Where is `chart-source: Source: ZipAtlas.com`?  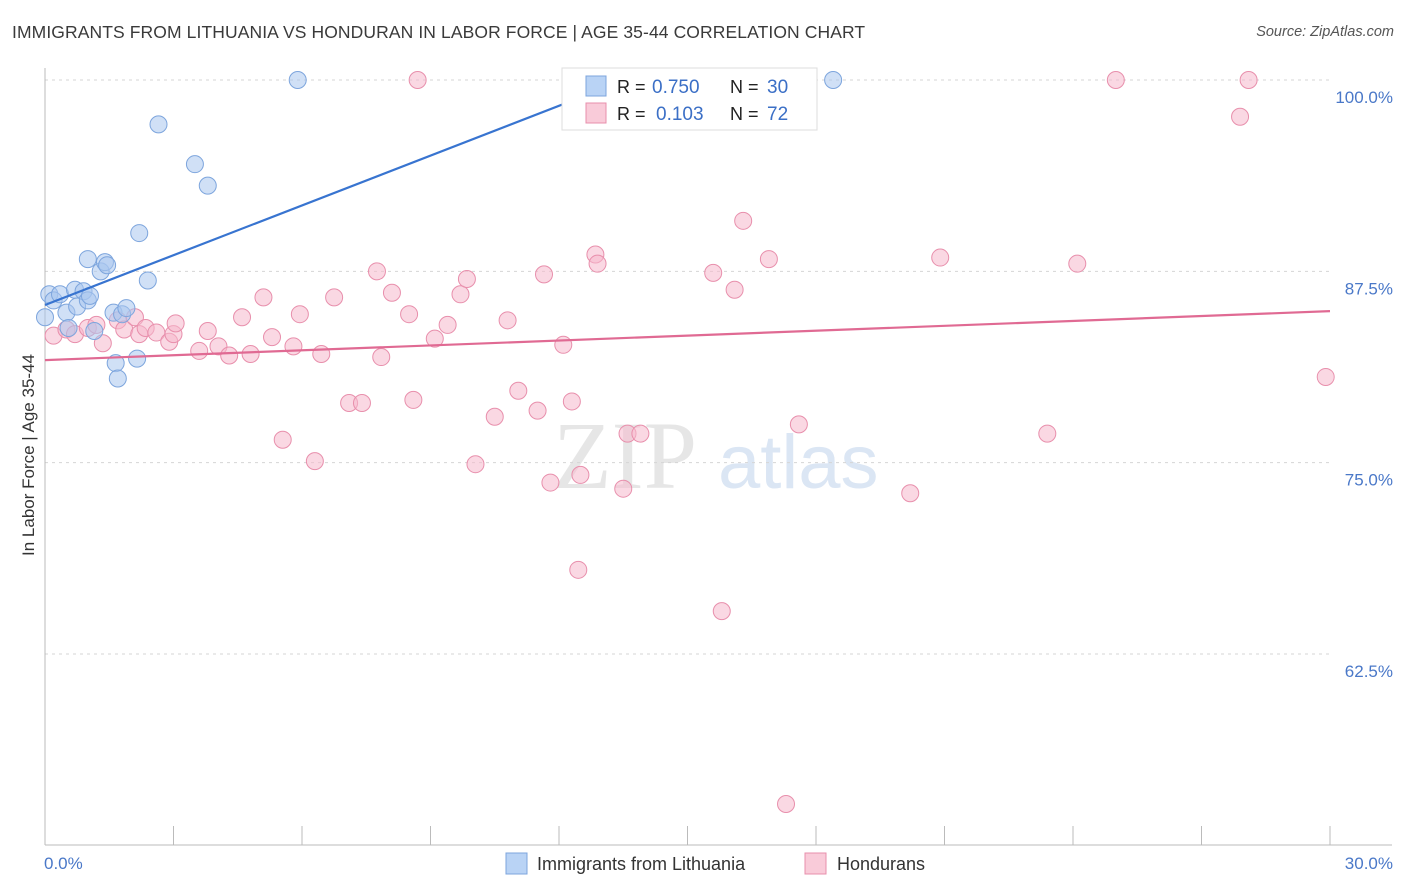
chart-source: Source: ZipAtlas.com is located at coordinates (1325, 32).